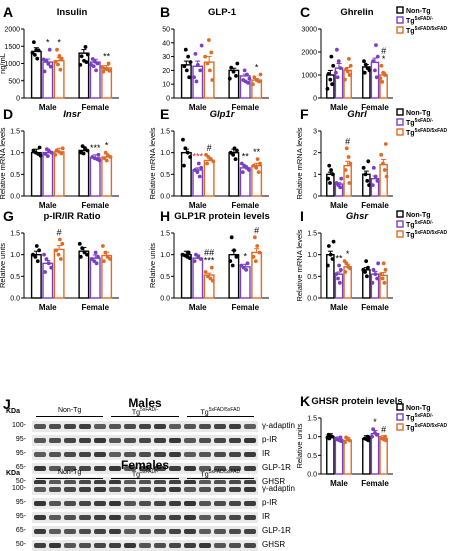 This screenshot has width=467, height=551. What do you see at coordinates (12, 47) in the screenshot?
I see `y-tick-label: 1500` at bounding box center [12, 47].